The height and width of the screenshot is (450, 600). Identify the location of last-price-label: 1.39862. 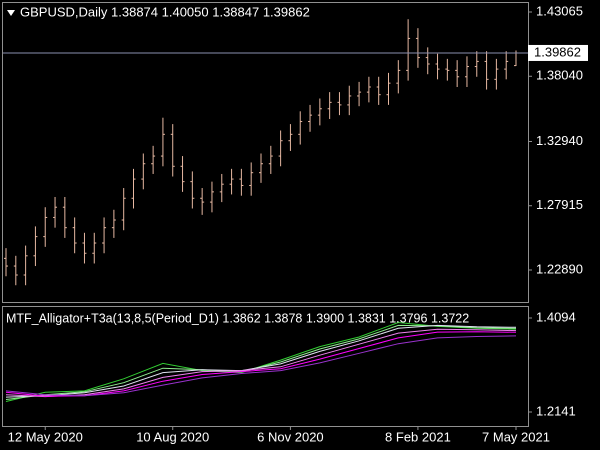
(557, 51).